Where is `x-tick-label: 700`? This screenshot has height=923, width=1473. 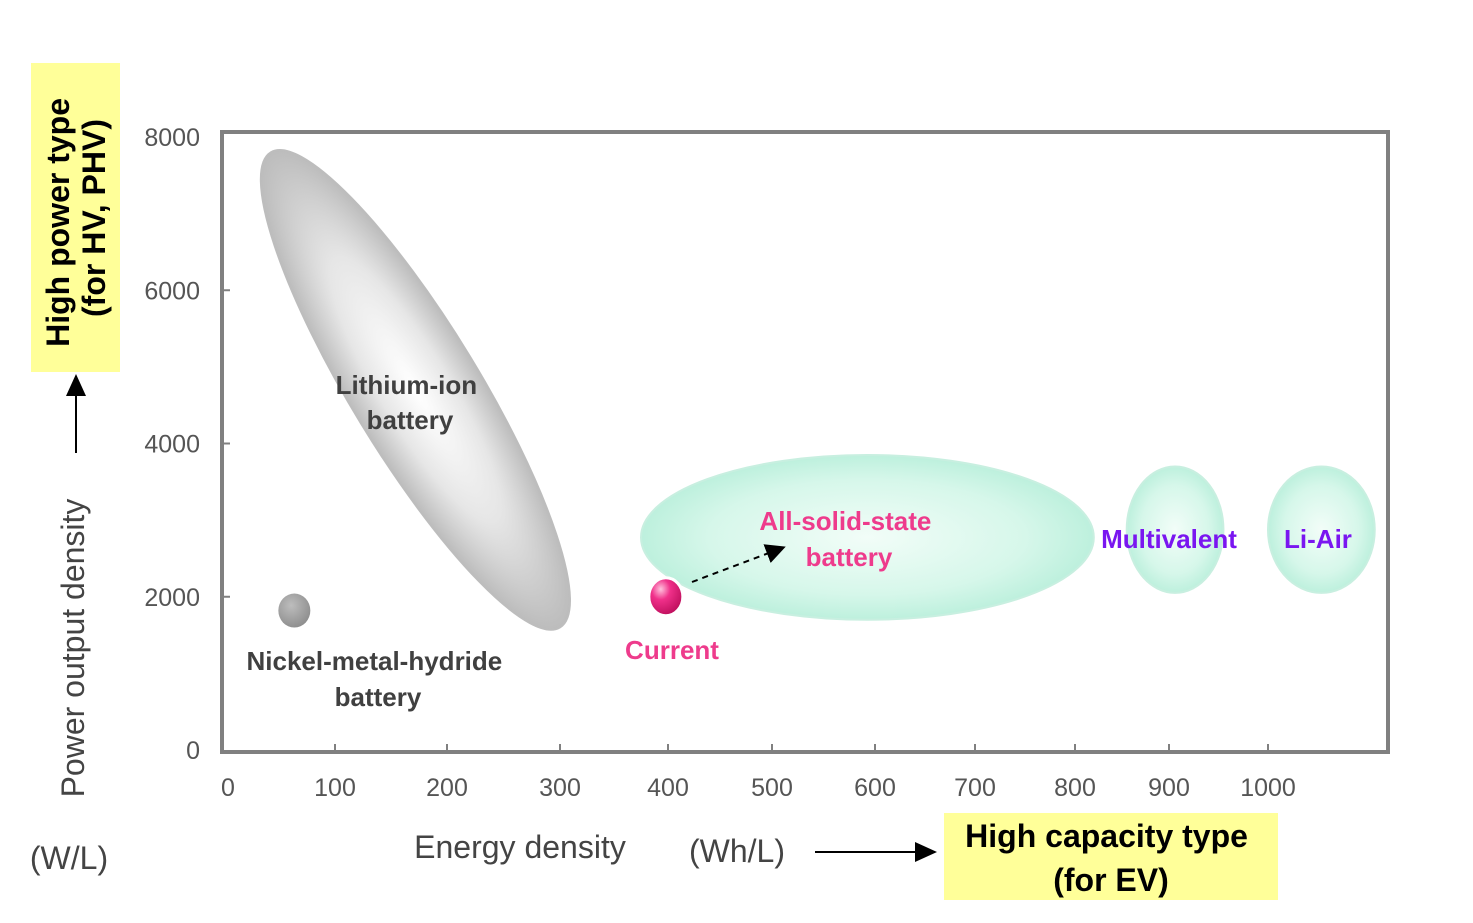 x-tick-label: 700 is located at coordinates (975, 788).